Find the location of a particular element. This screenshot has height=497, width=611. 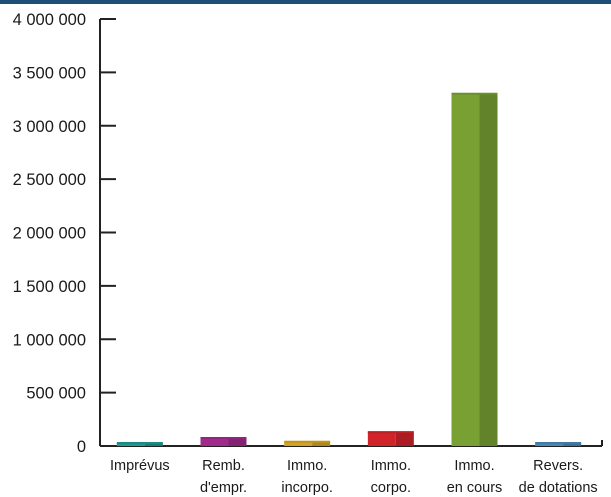

top-rule is located at coordinates (305, 2).